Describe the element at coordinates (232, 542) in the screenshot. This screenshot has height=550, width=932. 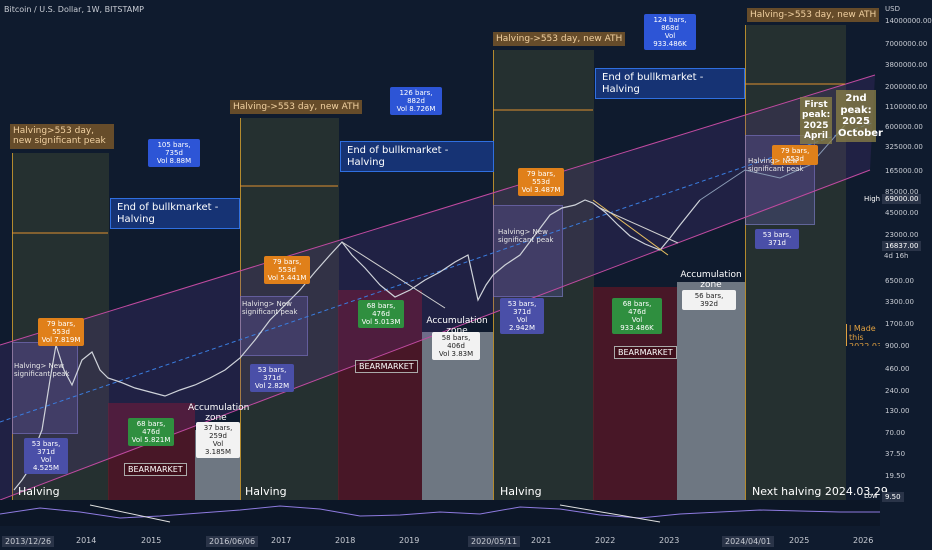
I see `time-tick: 2016/06/06` at that location.